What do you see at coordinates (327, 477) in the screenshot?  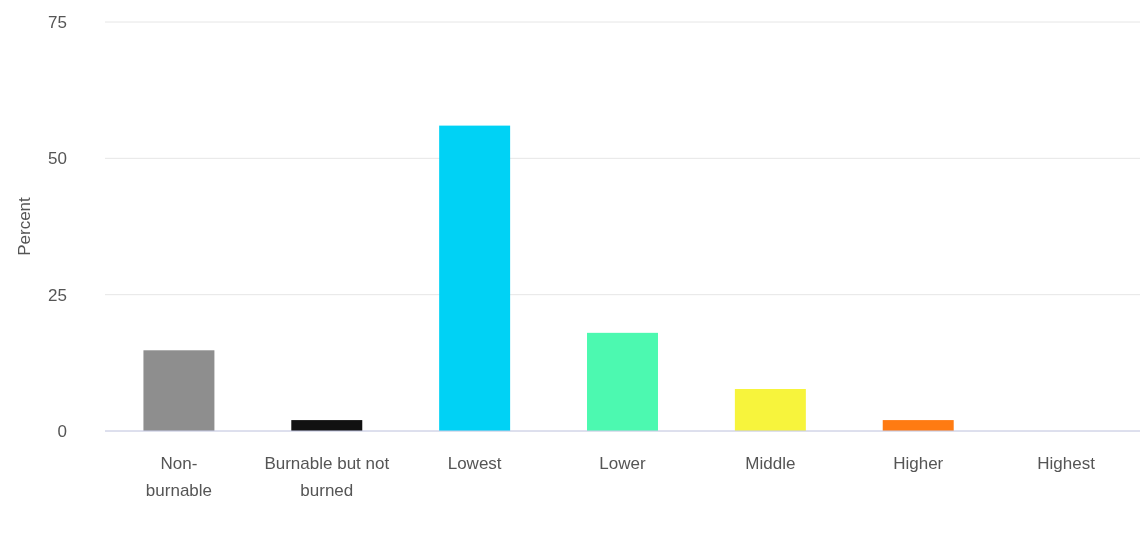 I see `x-tick-label: Burnable but not burned` at bounding box center [327, 477].